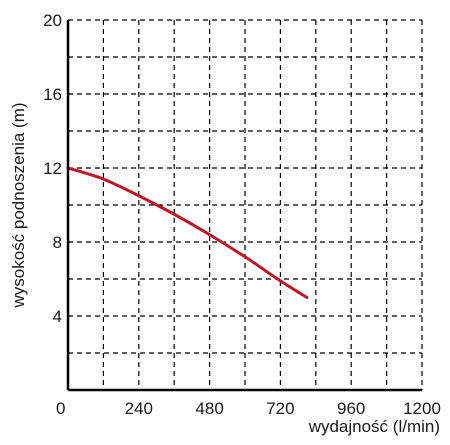  What do you see at coordinates (57, 316) in the screenshot?
I see `y-tick-label: 4` at bounding box center [57, 316].